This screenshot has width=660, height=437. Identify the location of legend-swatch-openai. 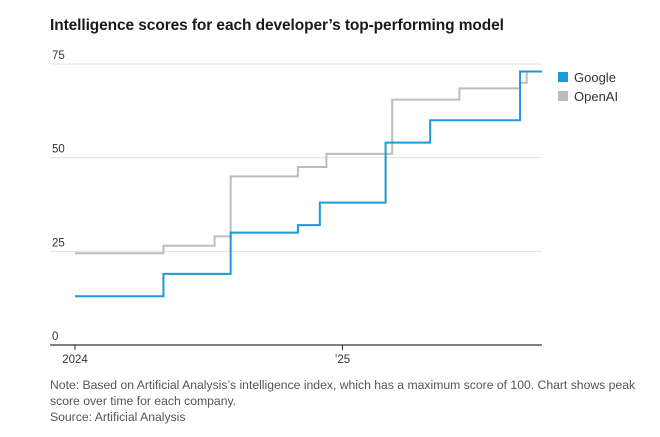
(563, 96).